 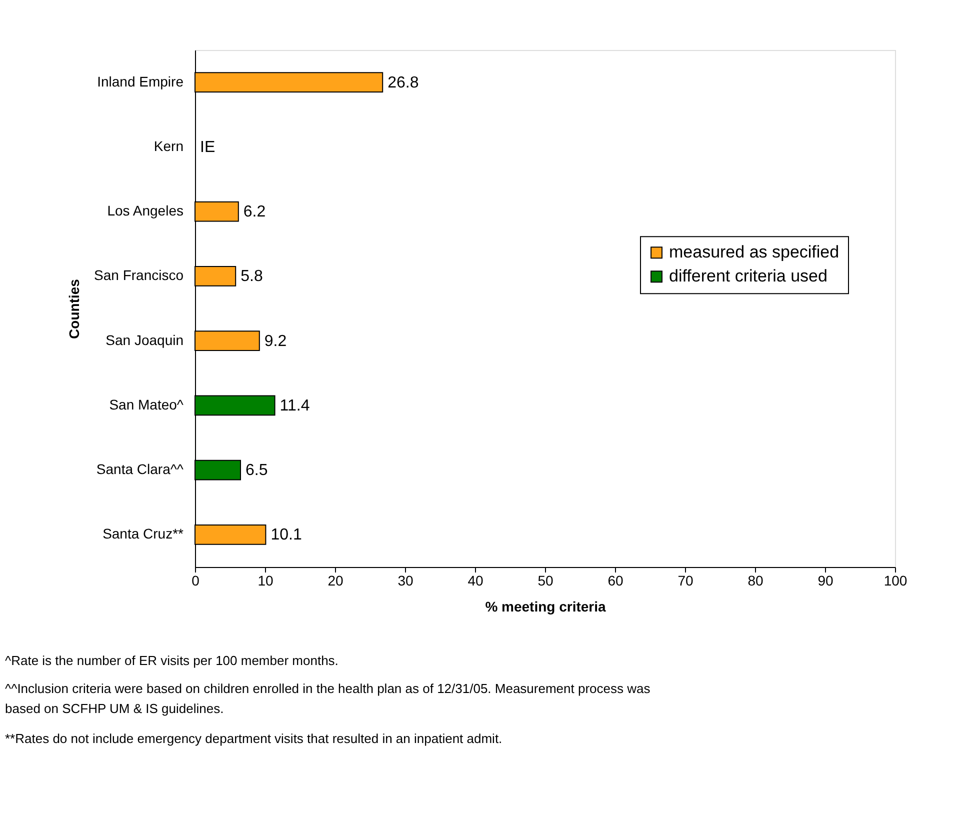 What do you see at coordinates (169, 146) in the screenshot?
I see `y-tick-label: Kern` at bounding box center [169, 146].